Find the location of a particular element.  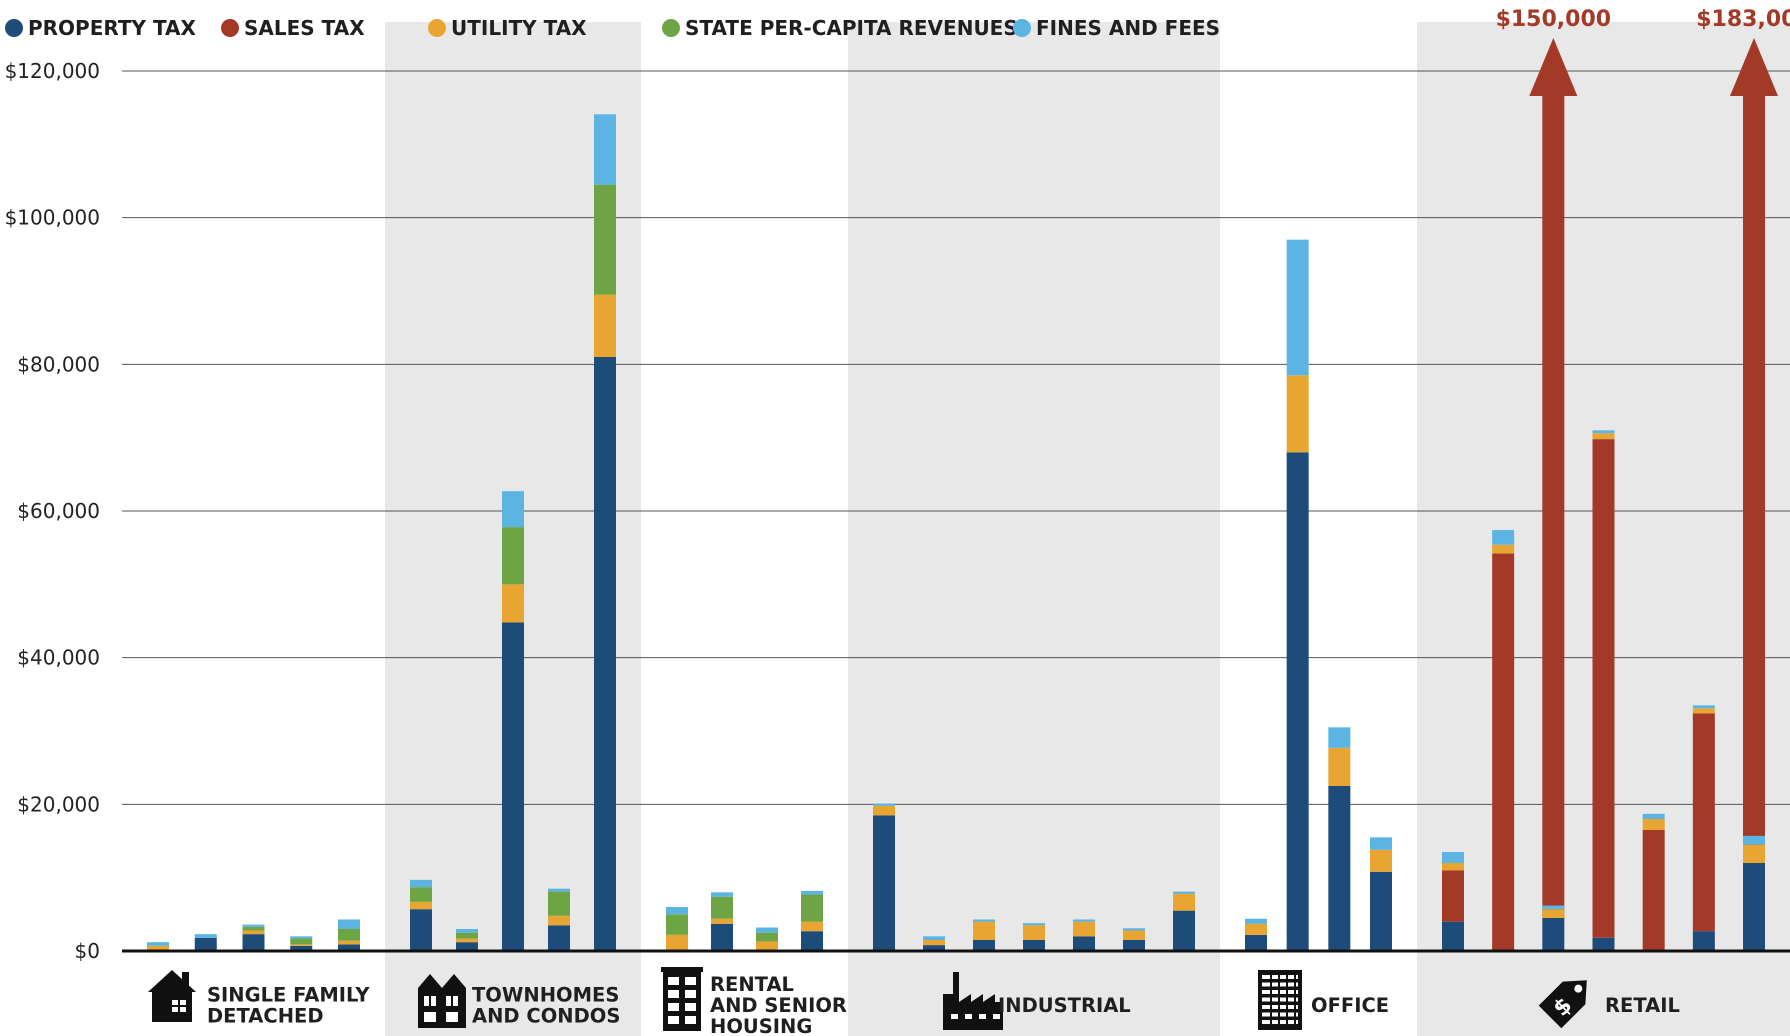

category-label: RETAIL is located at coordinates (1642, 1005).